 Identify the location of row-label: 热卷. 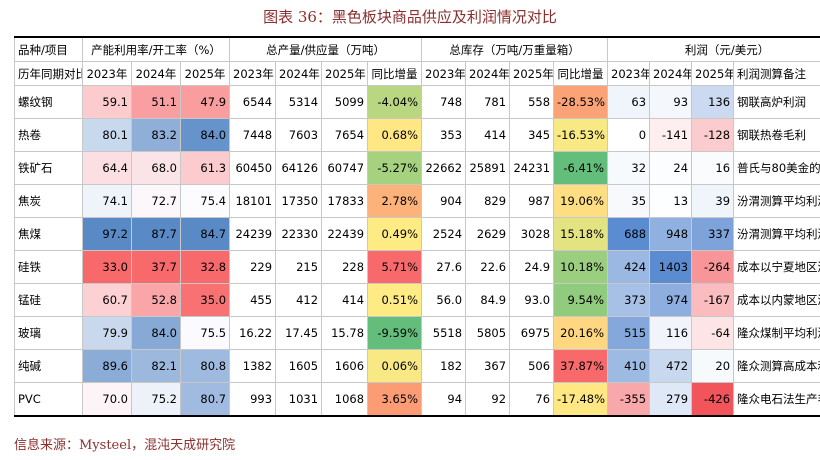
(48, 135).